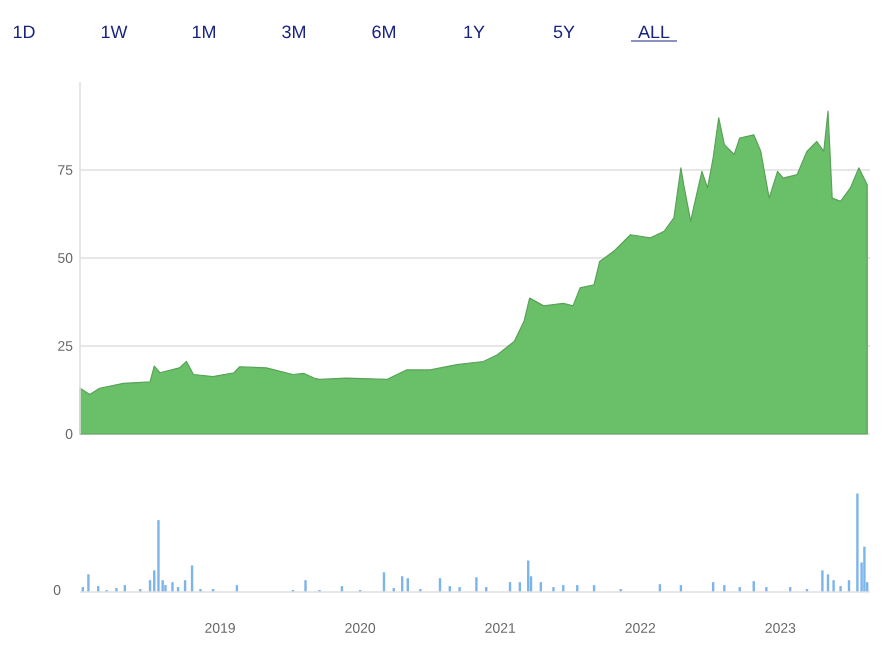 The height and width of the screenshot is (658, 890). Describe the element at coordinates (114, 31) in the screenshot. I see `text: 1W` at that location.